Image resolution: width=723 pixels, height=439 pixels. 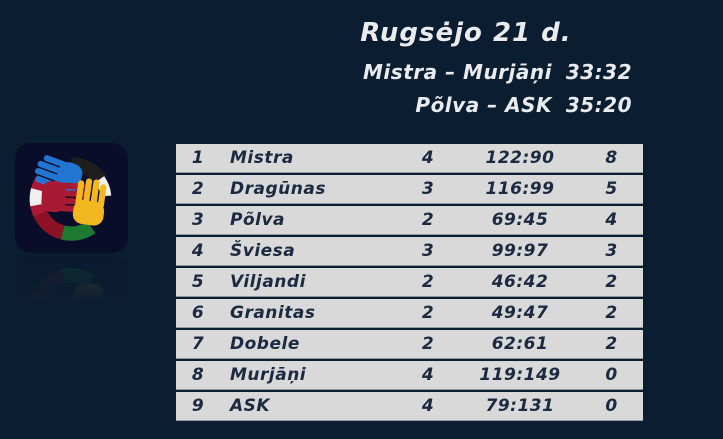 I want to click on league-logo, so click(x=71, y=198).